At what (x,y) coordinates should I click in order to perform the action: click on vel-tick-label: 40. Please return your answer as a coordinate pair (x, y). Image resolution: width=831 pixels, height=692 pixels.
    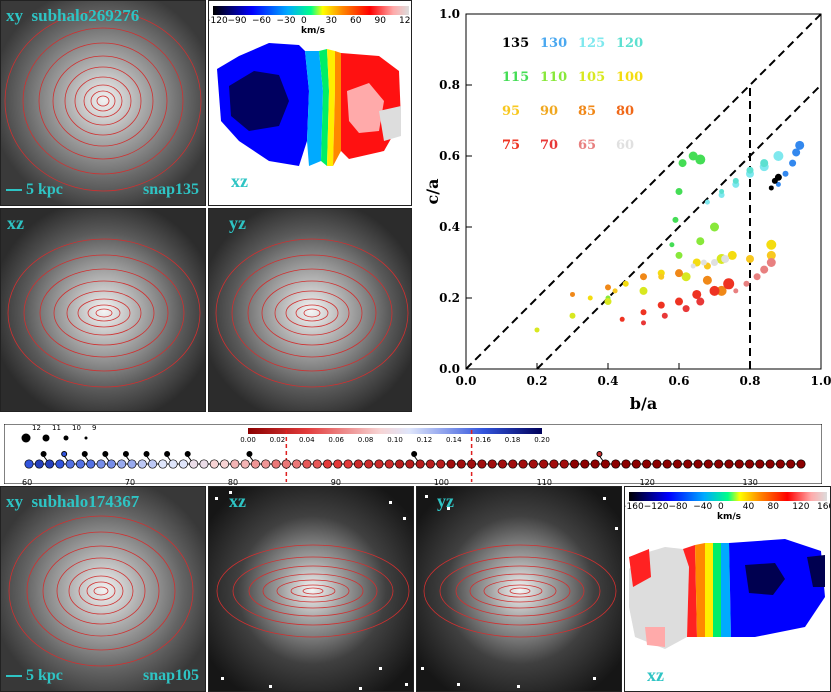
    Looking at the image, I should click on (748, 507).